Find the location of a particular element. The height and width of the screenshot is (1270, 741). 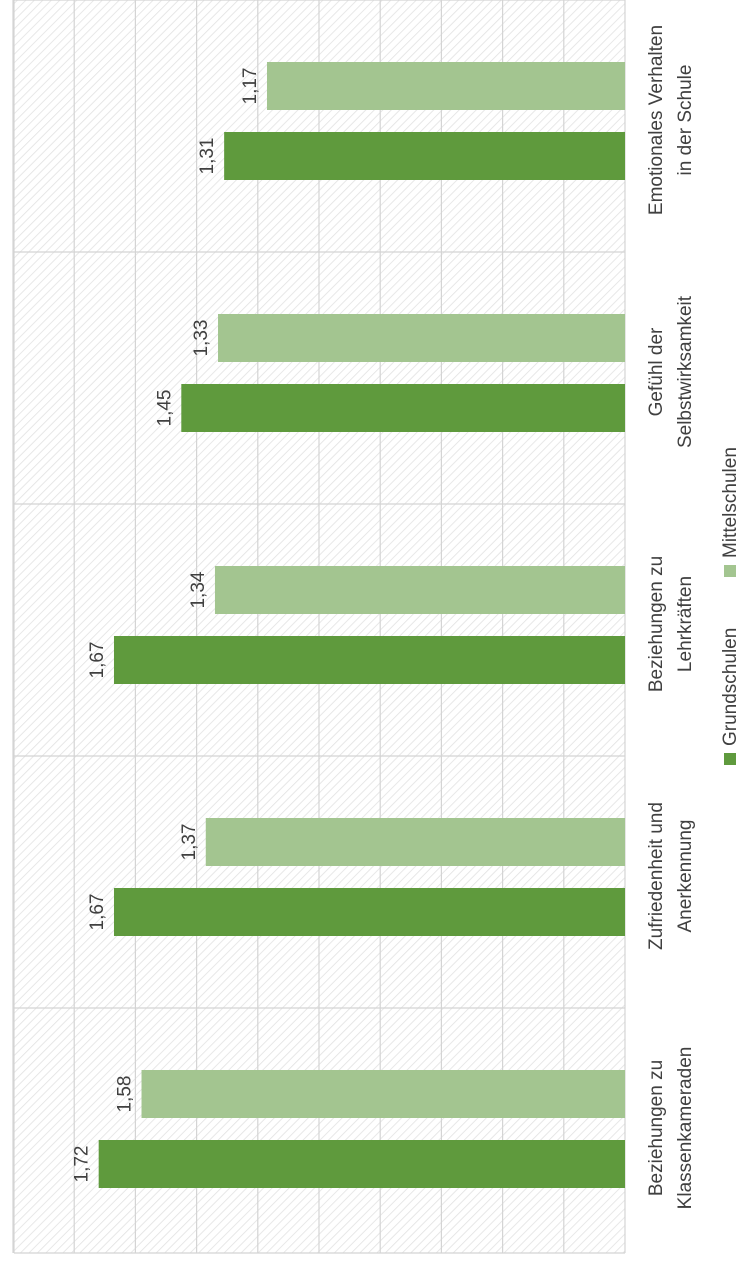

legend-swatch-mittelschulen is located at coordinates (730, 571).